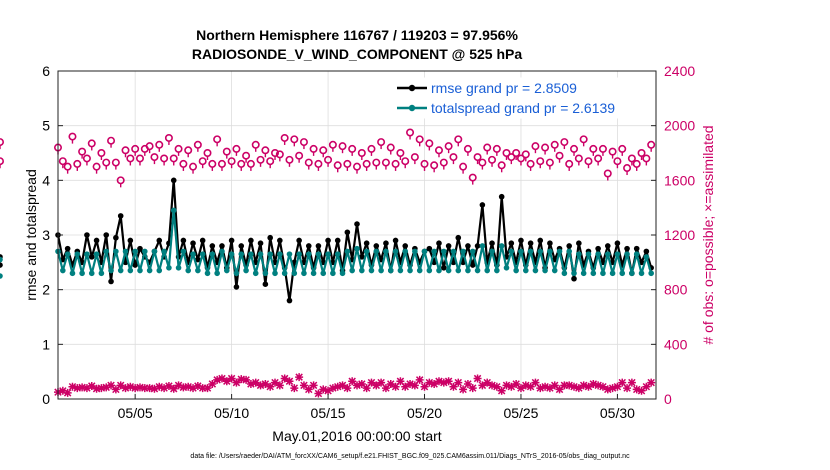 This screenshot has height=470, width=830. I want to click on bottom-tick-label: 05/05, so click(135, 413).